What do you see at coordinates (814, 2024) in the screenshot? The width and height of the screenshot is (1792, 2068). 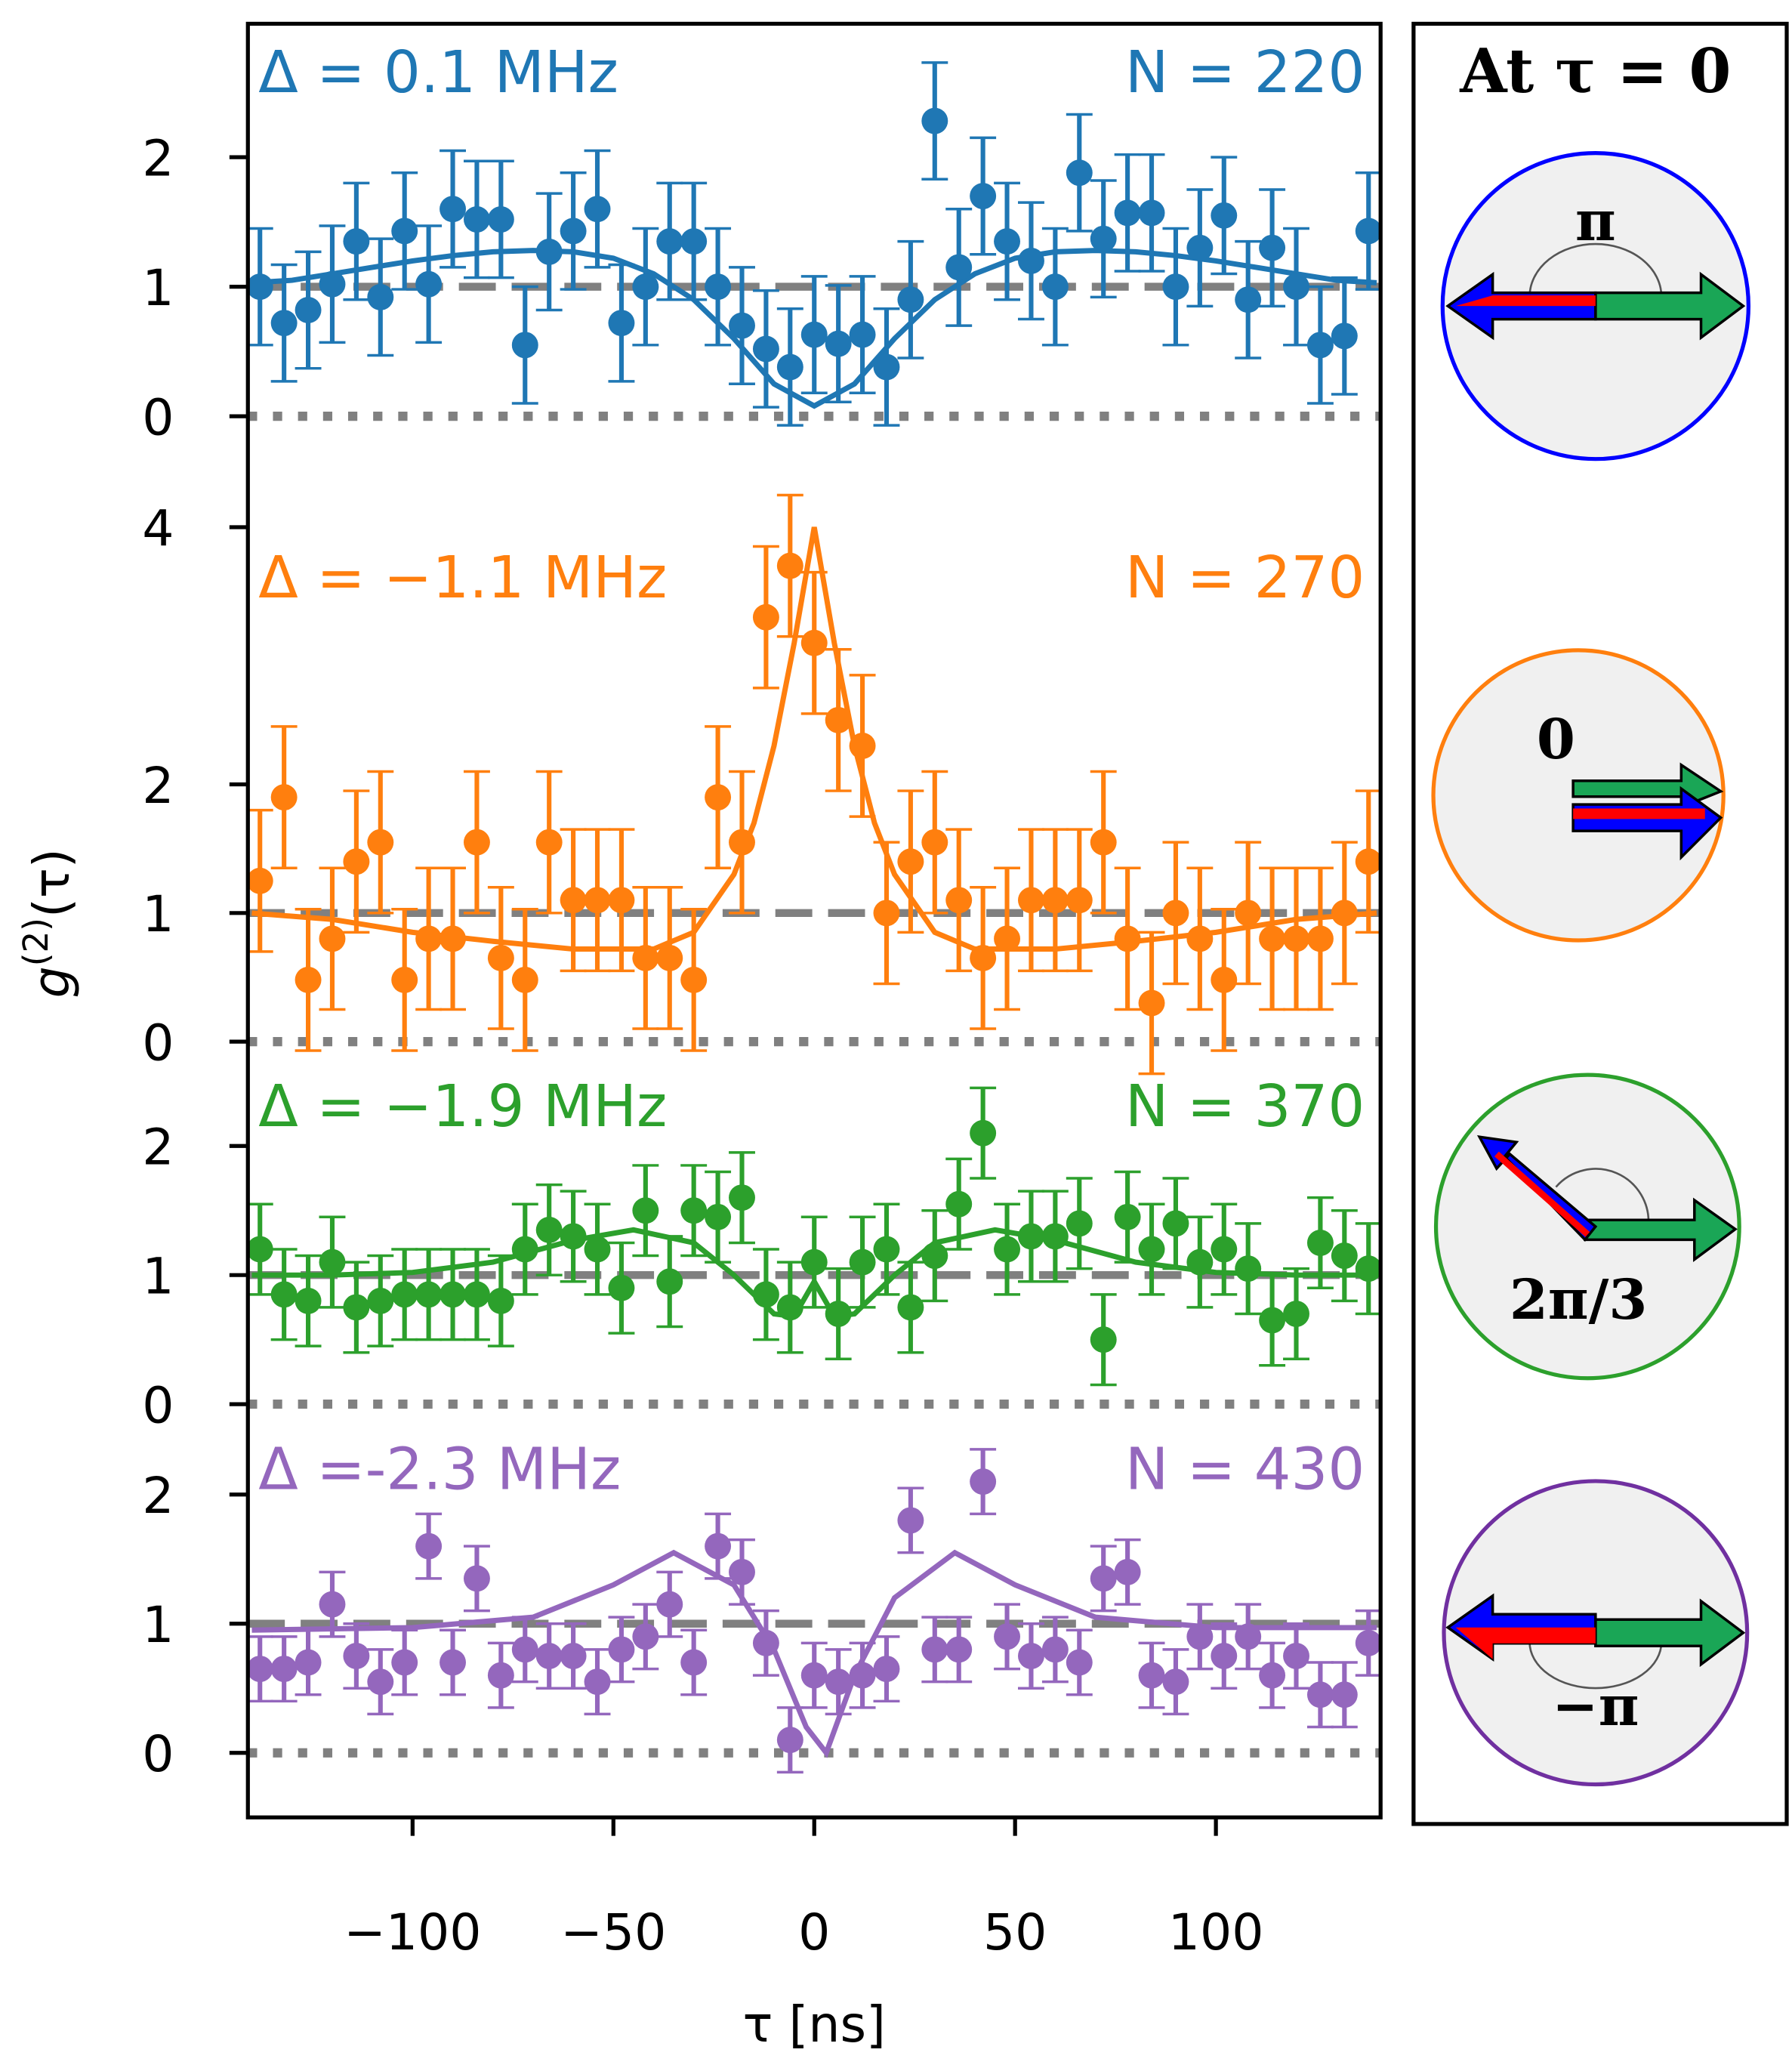 I see `x-axis-label: τ [ns]` at bounding box center [814, 2024].